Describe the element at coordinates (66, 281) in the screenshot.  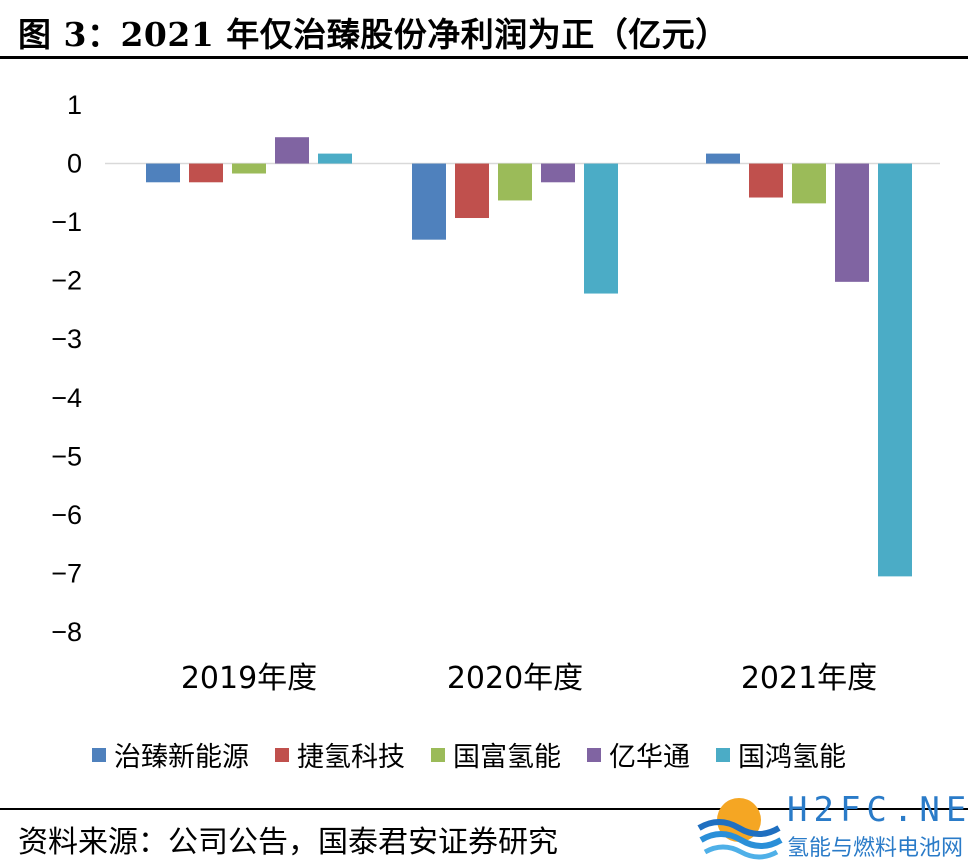
I see `y-tick-label: −2` at that location.